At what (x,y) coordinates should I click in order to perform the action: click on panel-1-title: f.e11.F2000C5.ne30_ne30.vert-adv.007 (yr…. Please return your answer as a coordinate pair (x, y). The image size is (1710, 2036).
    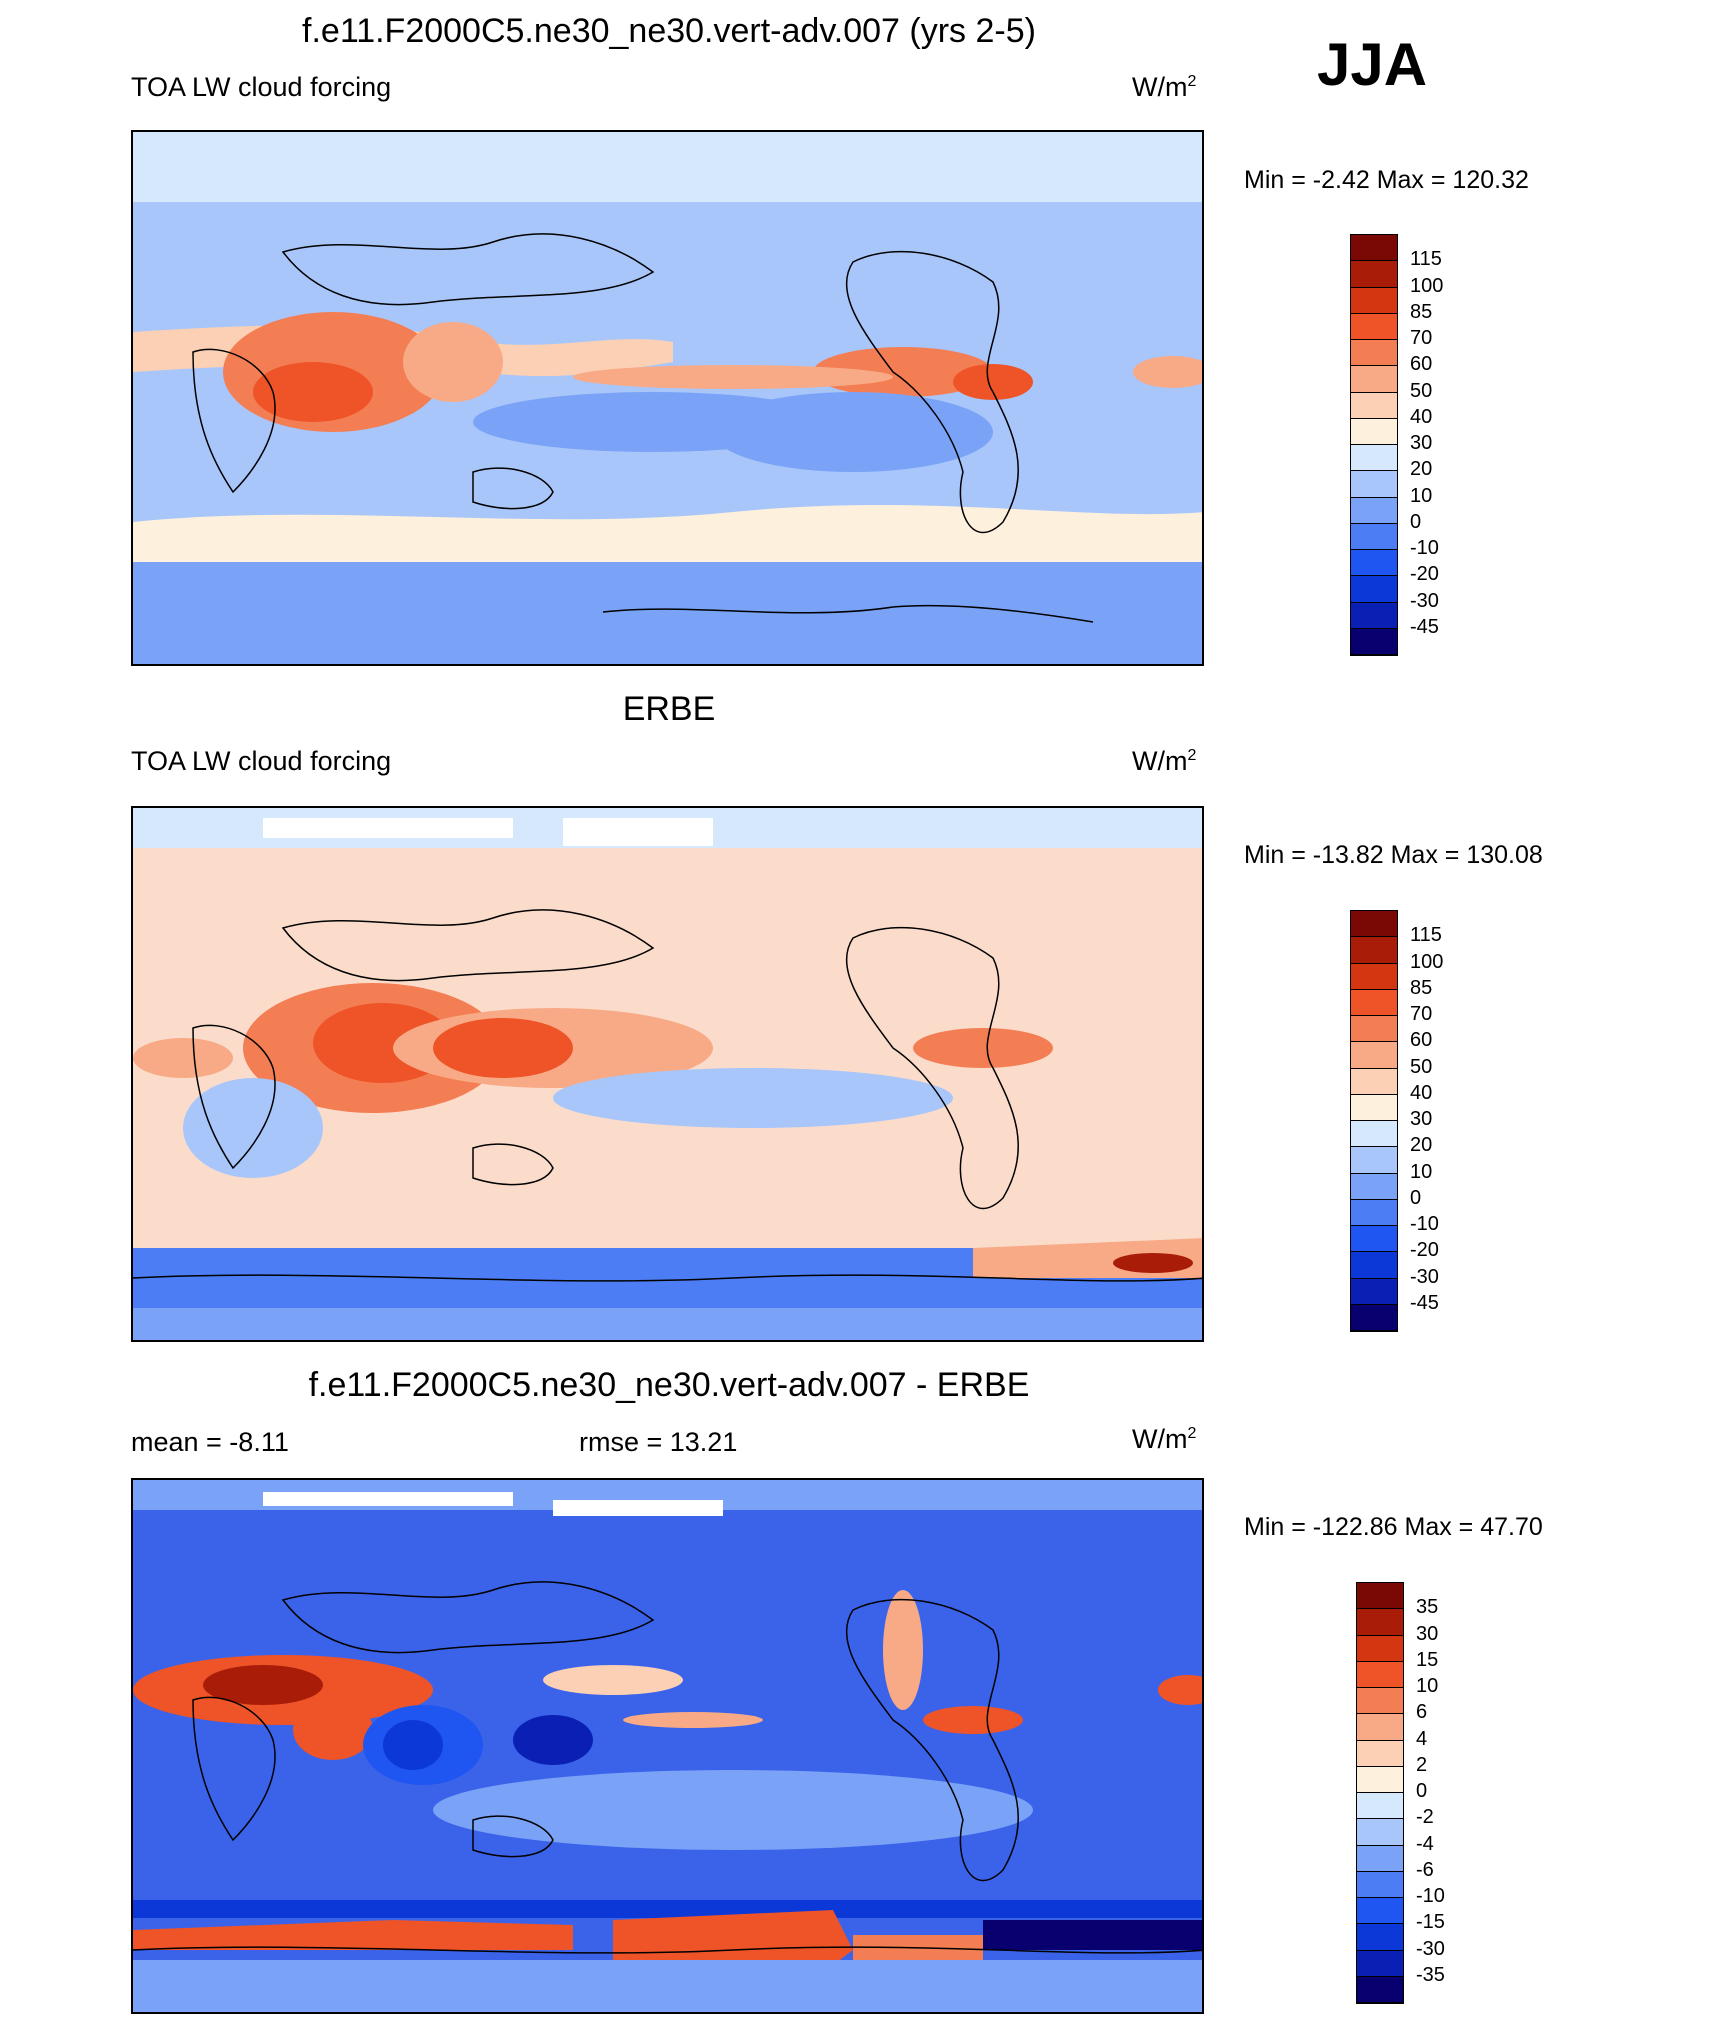
    Looking at the image, I should click on (669, 31).